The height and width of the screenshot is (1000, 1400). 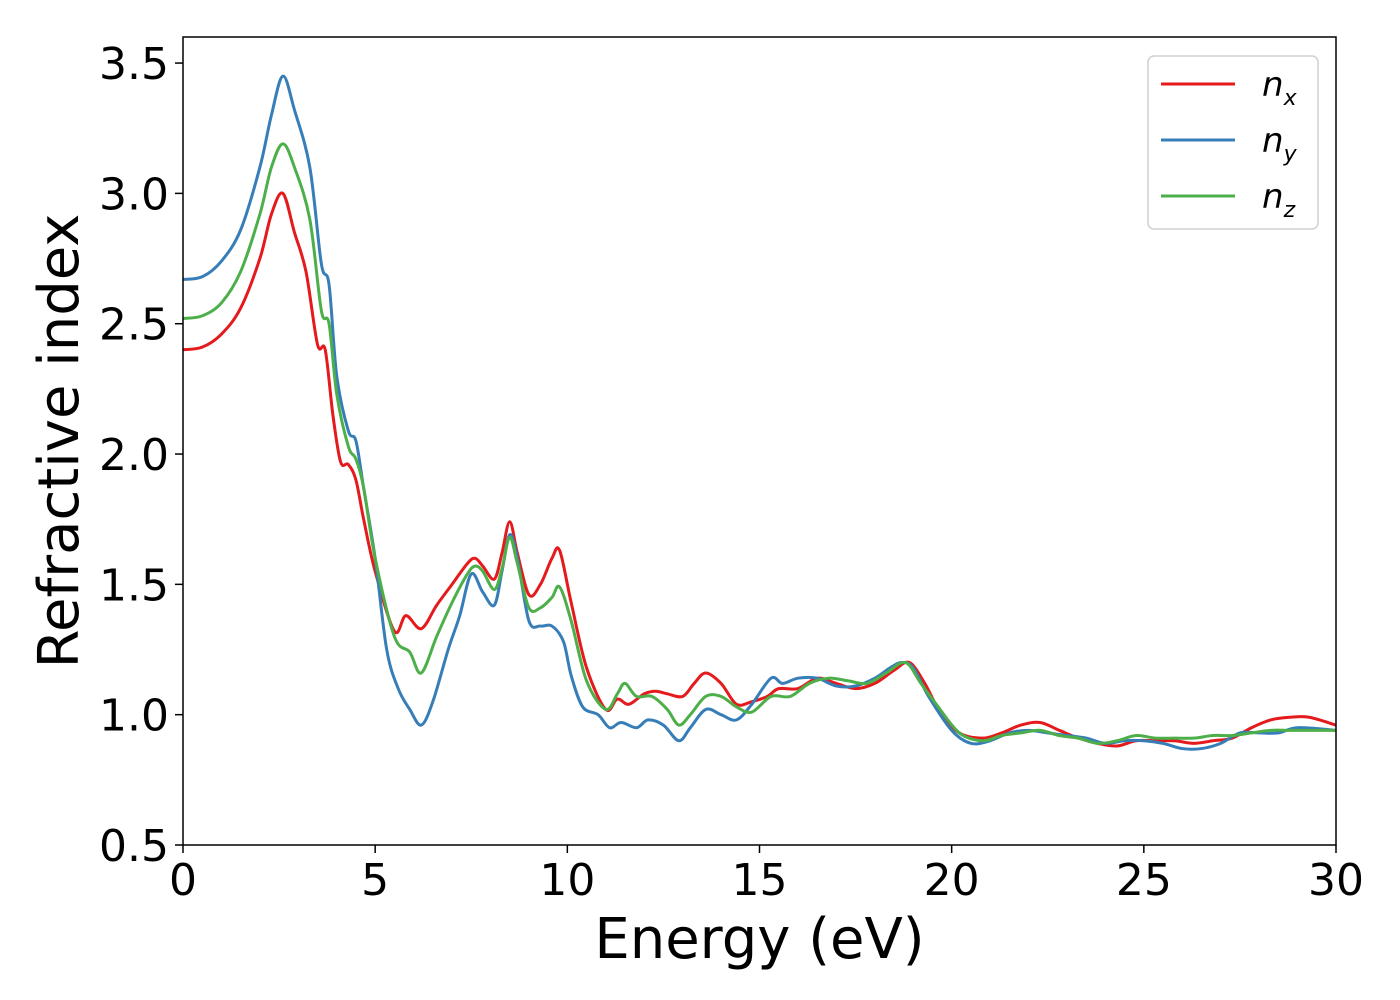 What do you see at coordinates (134, 194) in the screenshot?
I see `y-tick-label: 3.0` at bounding box center [134, 194].